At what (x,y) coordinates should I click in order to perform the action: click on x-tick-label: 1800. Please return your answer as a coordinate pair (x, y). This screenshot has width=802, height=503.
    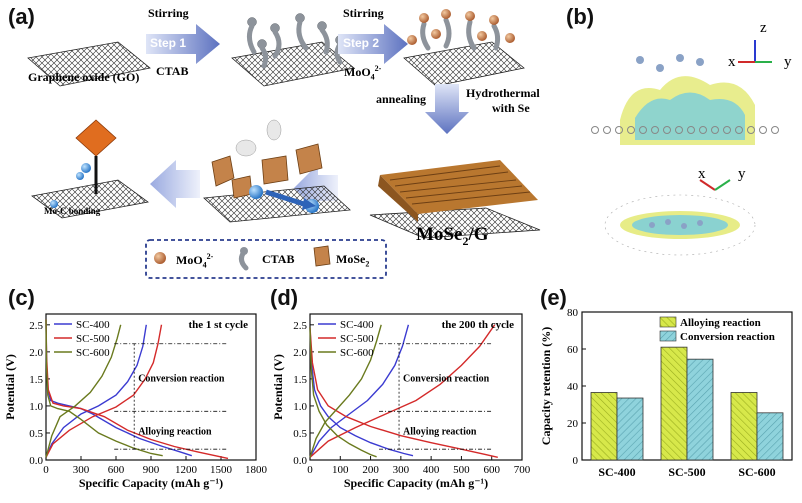
    Looking at the image, I should click on (256, 470).